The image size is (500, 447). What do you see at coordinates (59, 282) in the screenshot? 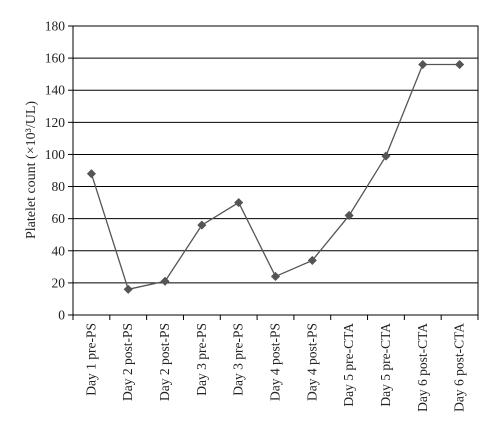
I see `y-tick-label: 20` at bounding box center [59, 282].